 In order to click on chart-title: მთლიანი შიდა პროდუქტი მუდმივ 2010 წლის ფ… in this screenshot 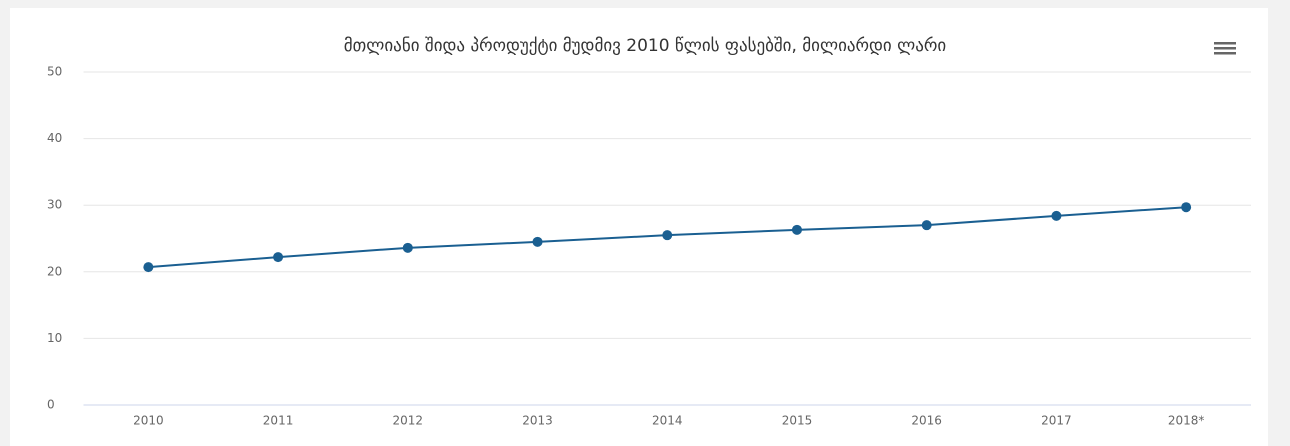, I will do `click(645, 46)`.